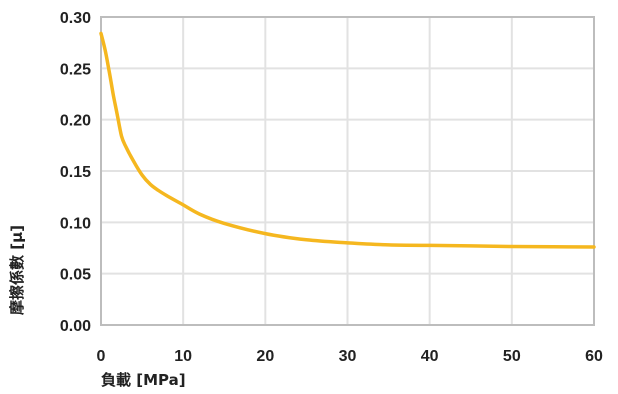  What do you see at coordinates (75, 326) in the screenshot?
I see `y-tick-label: 0.00` at bounding box center [75, 326].